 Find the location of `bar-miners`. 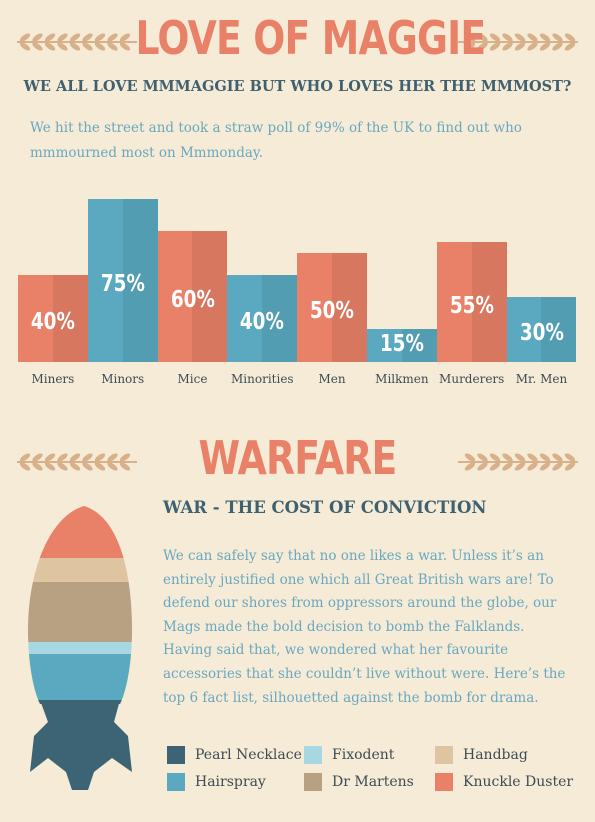

bar-miners is located at coordinates (53, 318).